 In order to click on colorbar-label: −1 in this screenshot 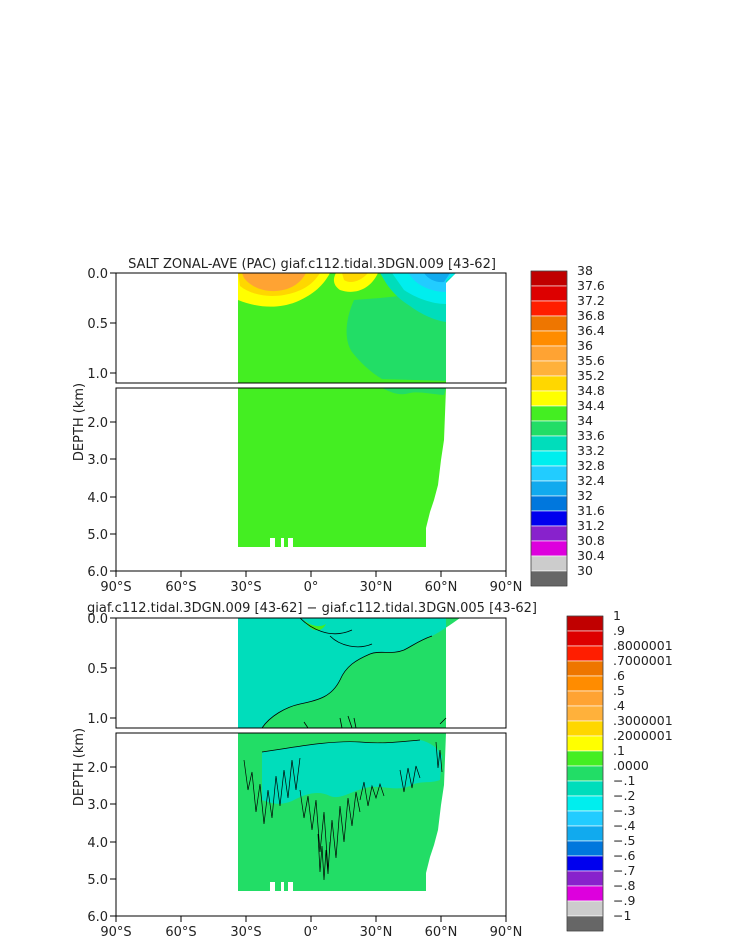, I will do `click(622, 915)`.